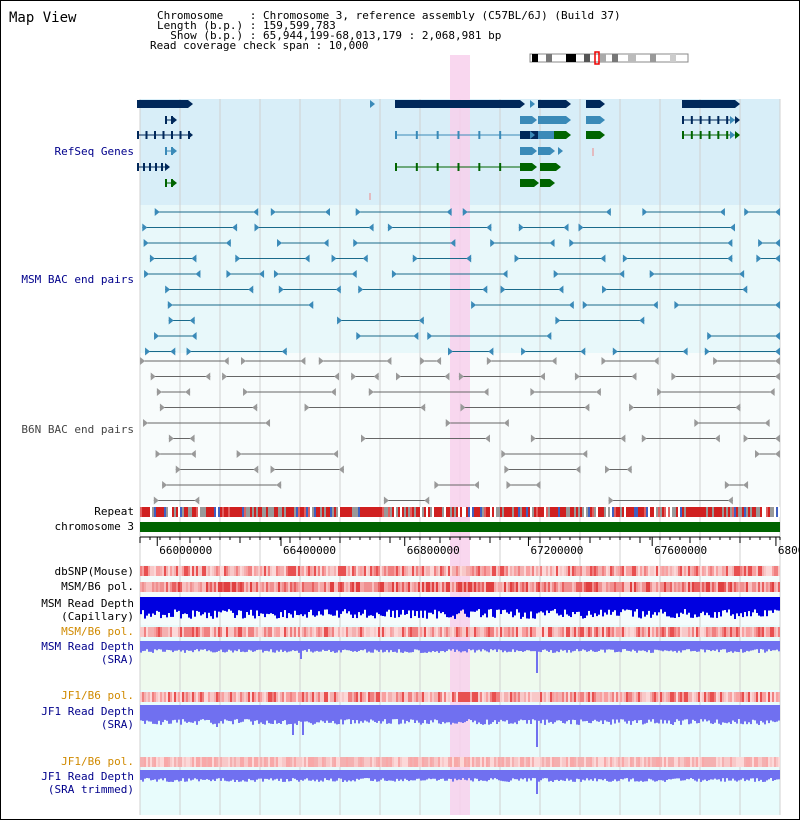 The height and width of the screenshot is (820, 800). What do you see at coordinates (94, 151) in the screenshot?
I see `track-label-refseq: RefSeq Genes` at bounding box center [94, 151].